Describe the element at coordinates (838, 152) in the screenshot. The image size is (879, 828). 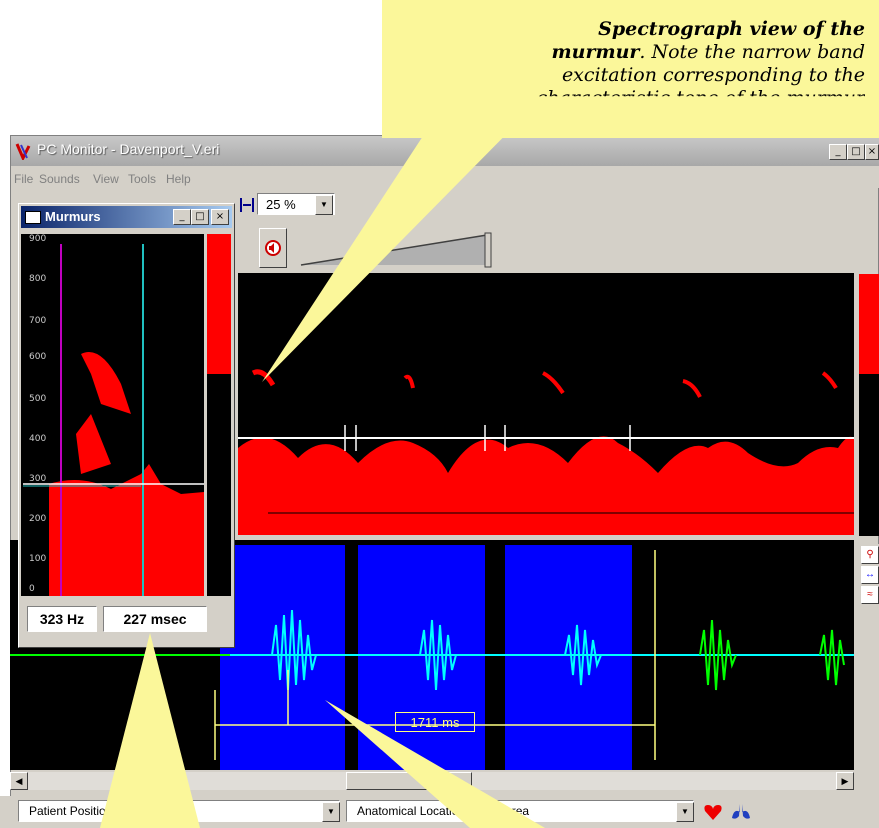
I see `minimize-button: _` at that location.